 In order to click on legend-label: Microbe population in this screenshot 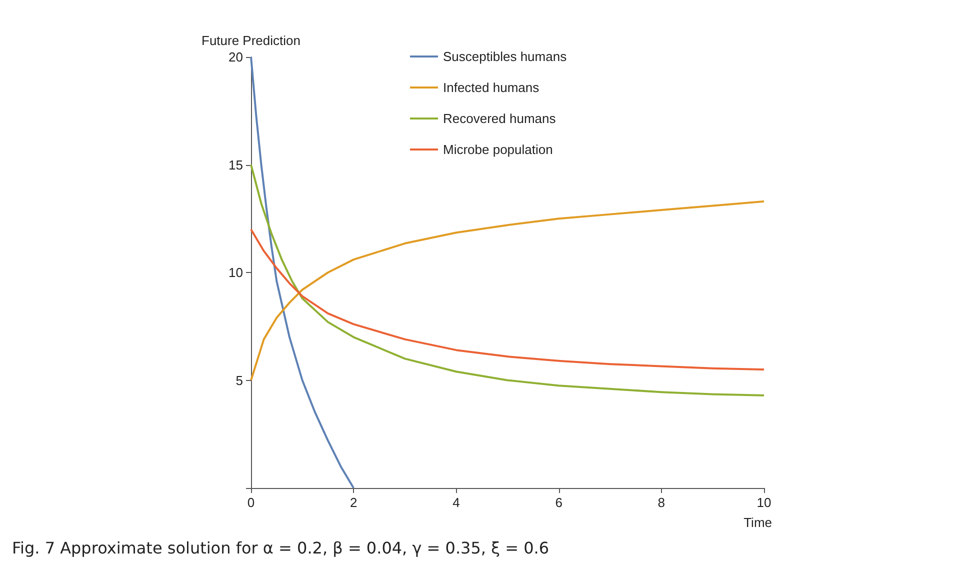, I will do `click(498, 149)`.